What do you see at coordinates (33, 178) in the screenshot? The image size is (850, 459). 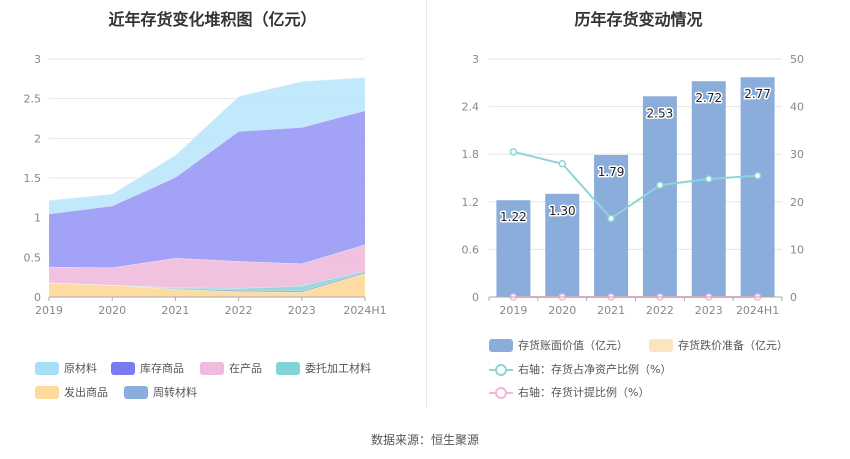 I see `y-tick-label: 1.5` at bounding box center [33, 178].